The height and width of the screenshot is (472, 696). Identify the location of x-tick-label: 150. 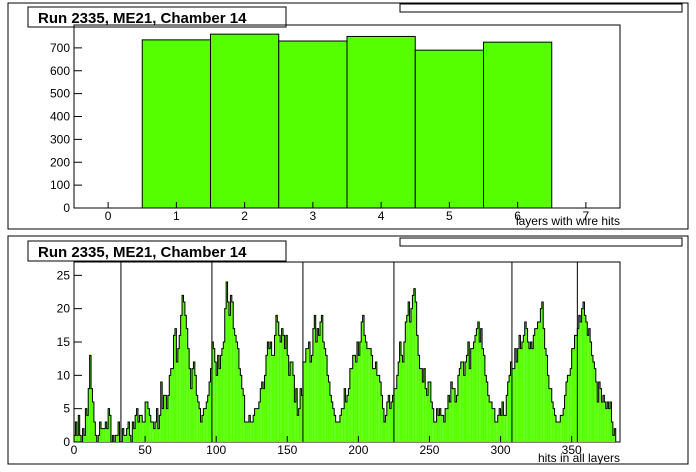
(287, 450).